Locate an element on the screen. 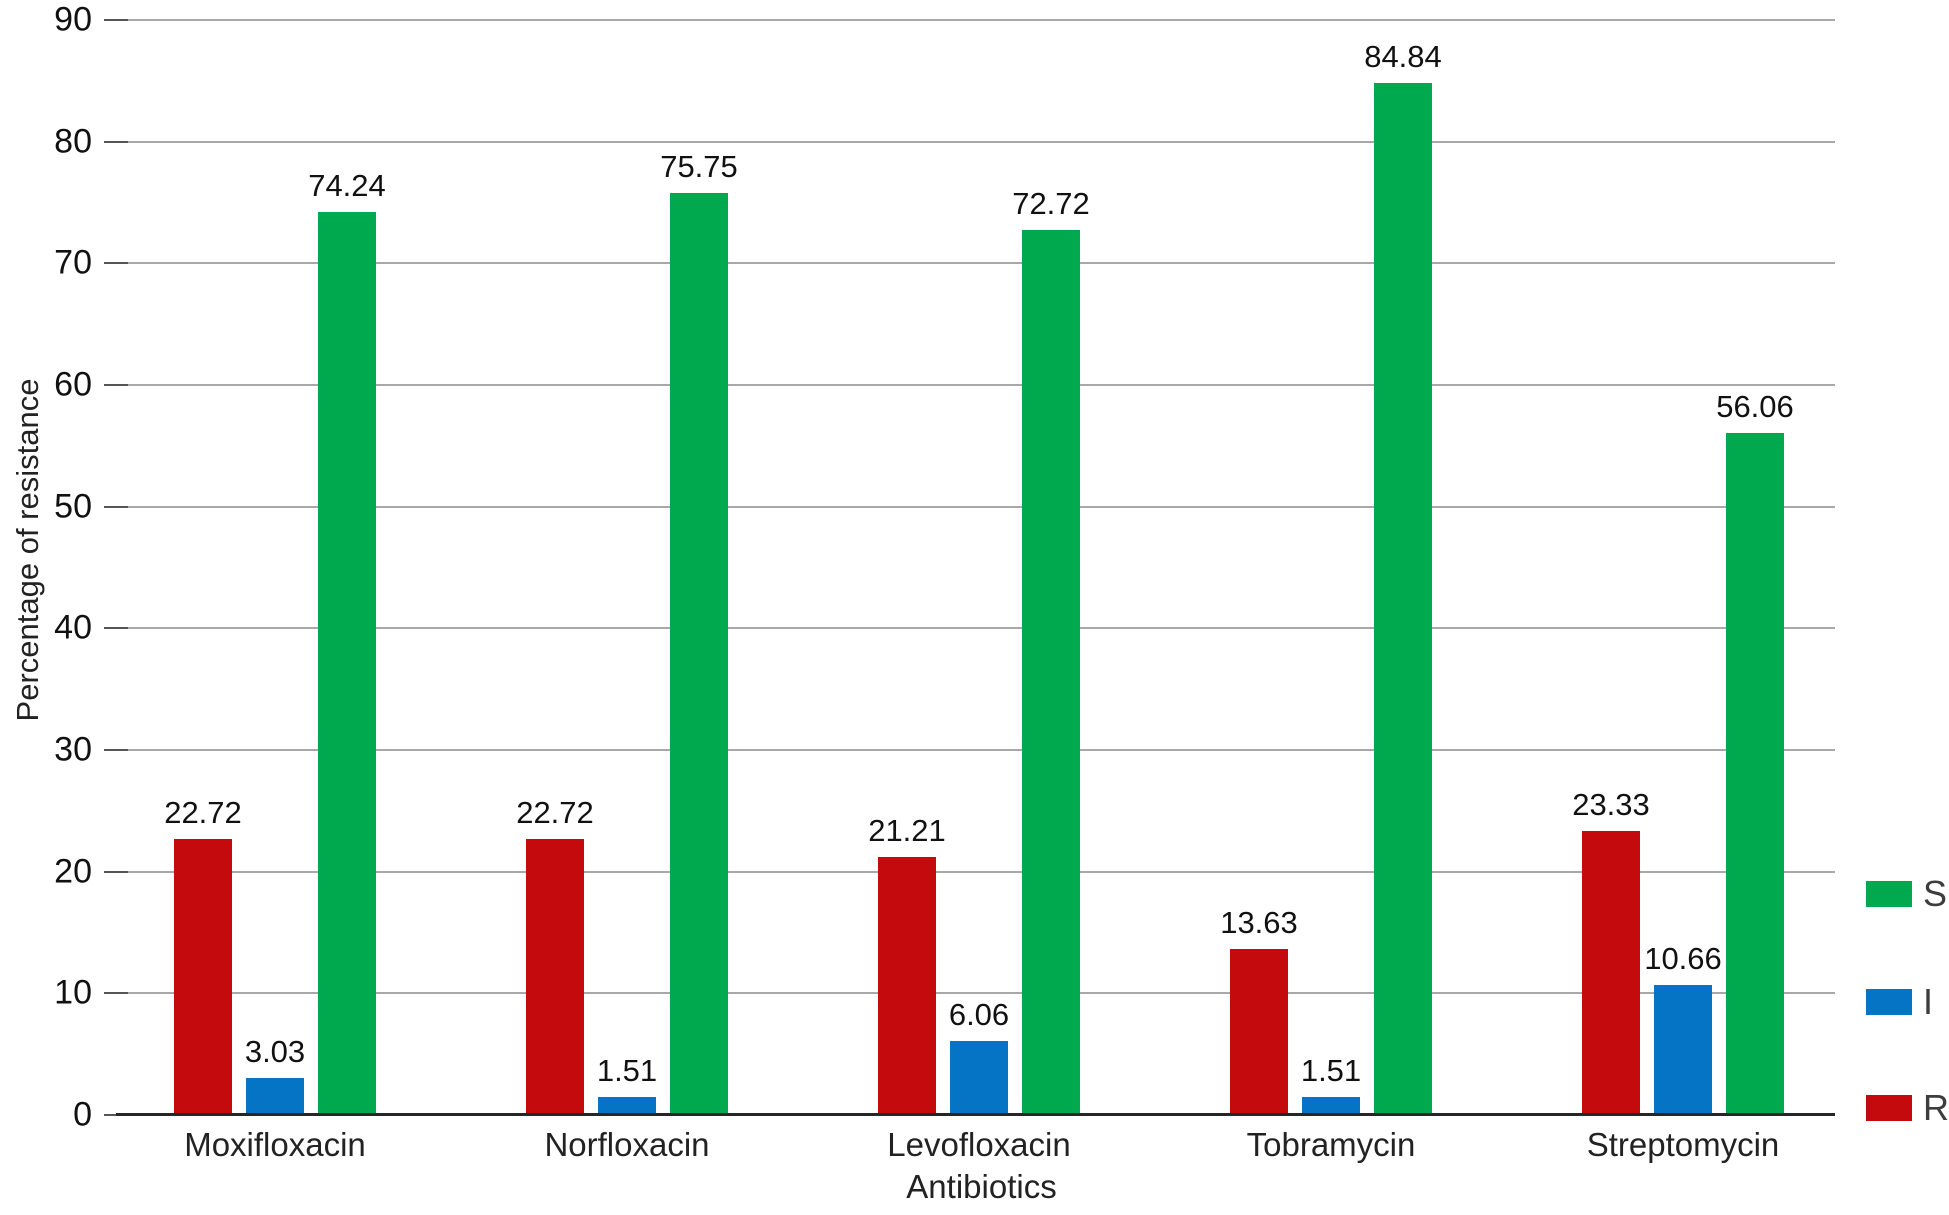 The width and height of the screenshot is (1949, 1215). bar-value-label: 56.06 is located at coordinates (1755, 406).